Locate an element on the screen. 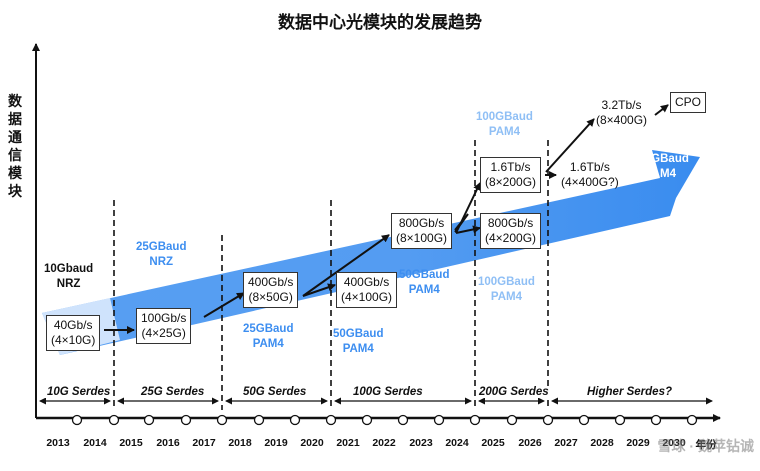 This screenshot has width=760, height=471. year-label: 2025 is located at coordinates (493, 443).